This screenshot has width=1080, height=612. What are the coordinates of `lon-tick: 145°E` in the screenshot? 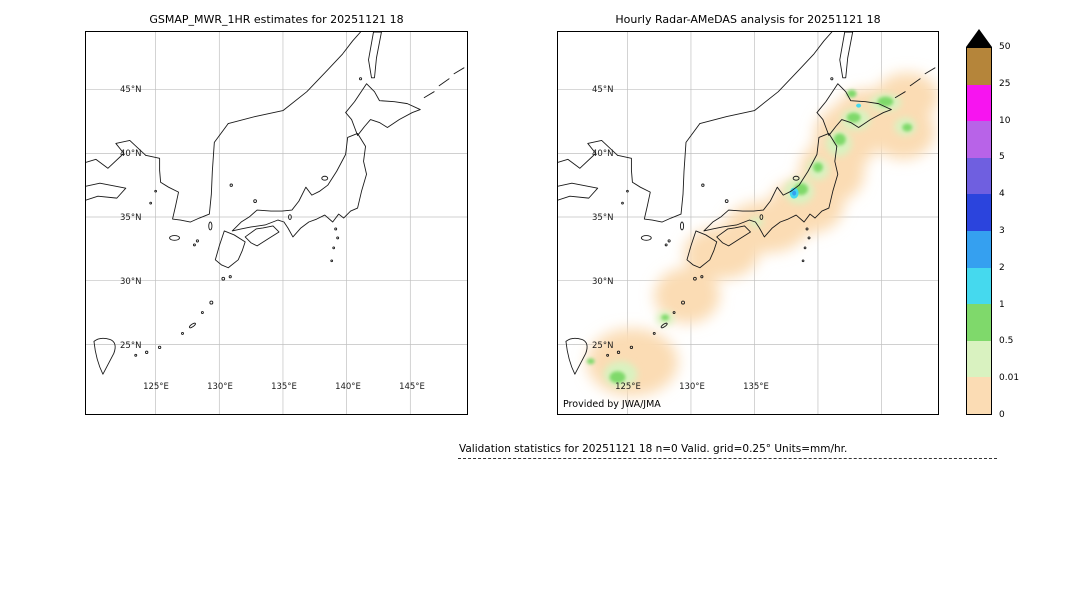 It's located at (412, 387).